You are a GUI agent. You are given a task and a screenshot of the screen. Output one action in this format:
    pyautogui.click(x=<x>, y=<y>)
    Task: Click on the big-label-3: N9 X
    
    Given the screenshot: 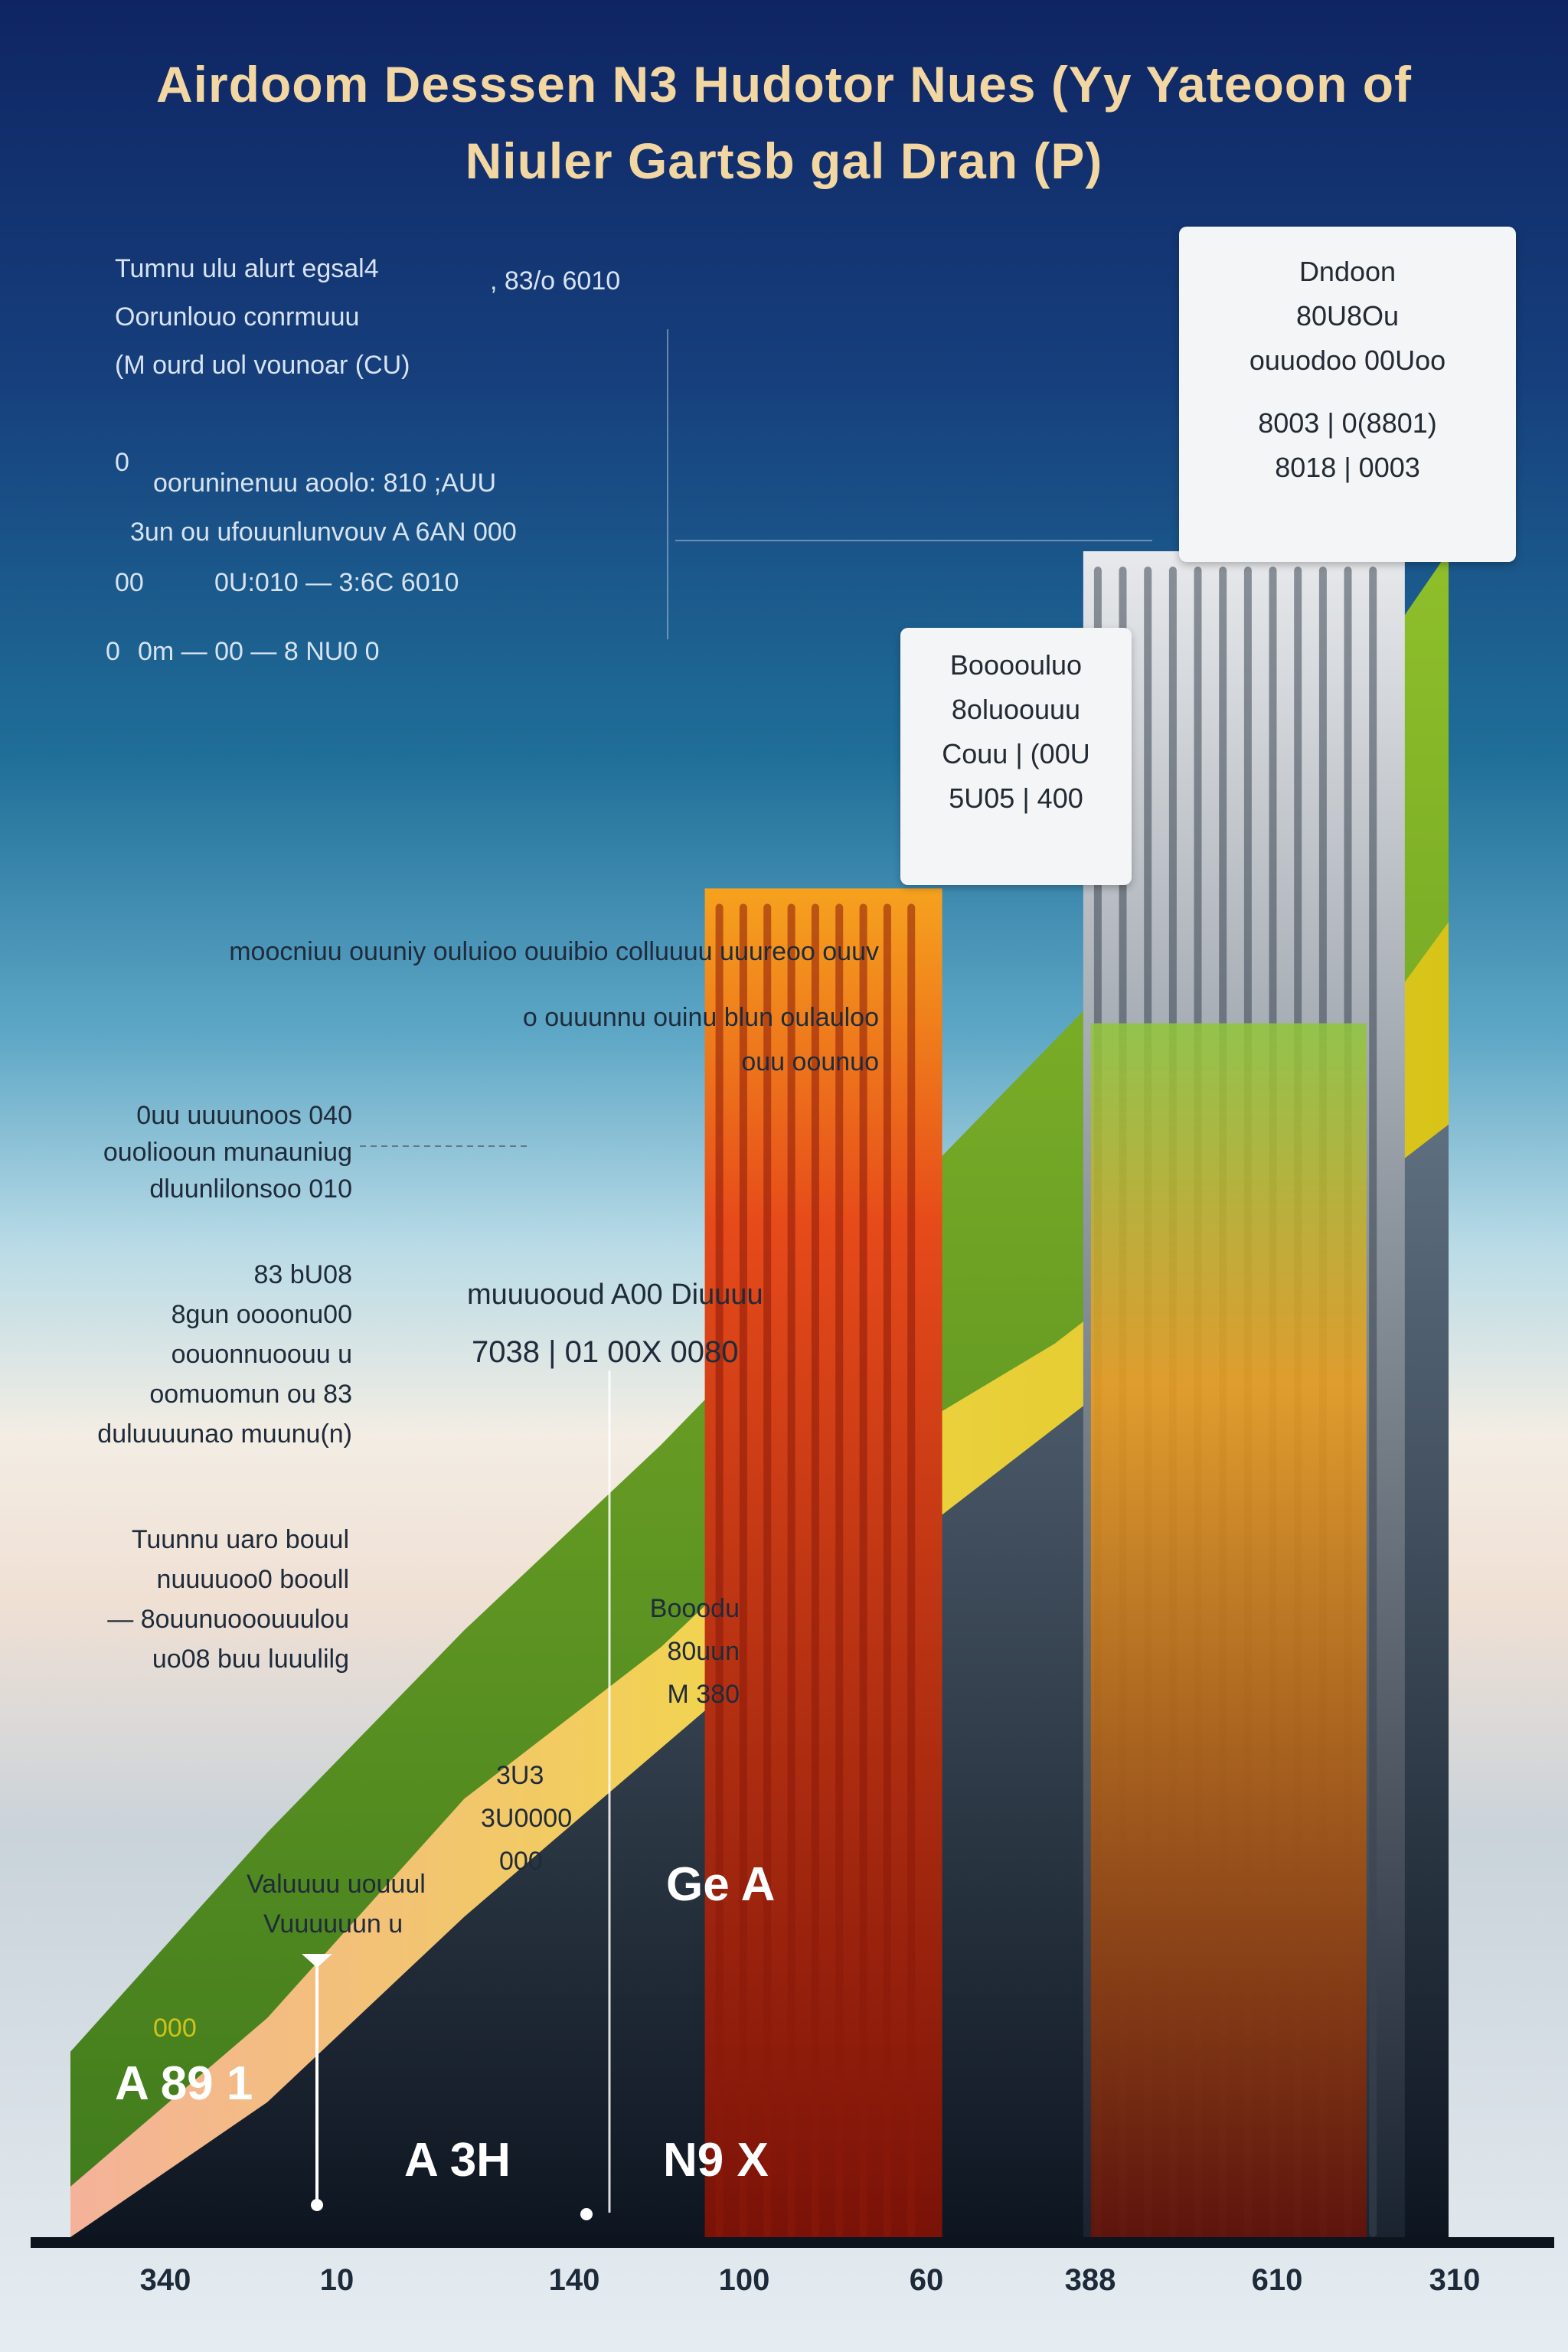 What is the action you would take?
    pyautogui.click(x=716, y=2160)
    